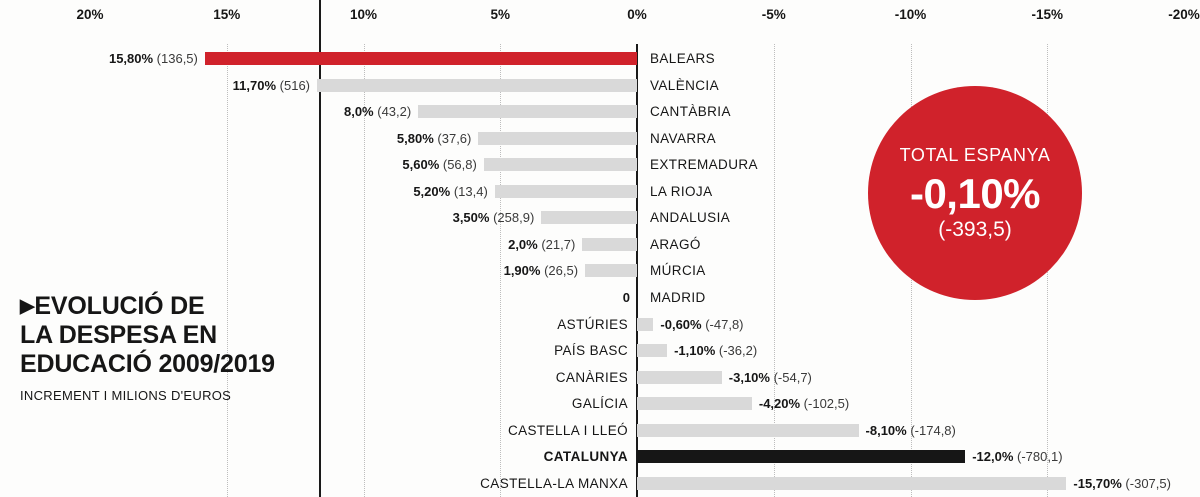  I want to click on value-millions: (-47,8), so click(722, 324).